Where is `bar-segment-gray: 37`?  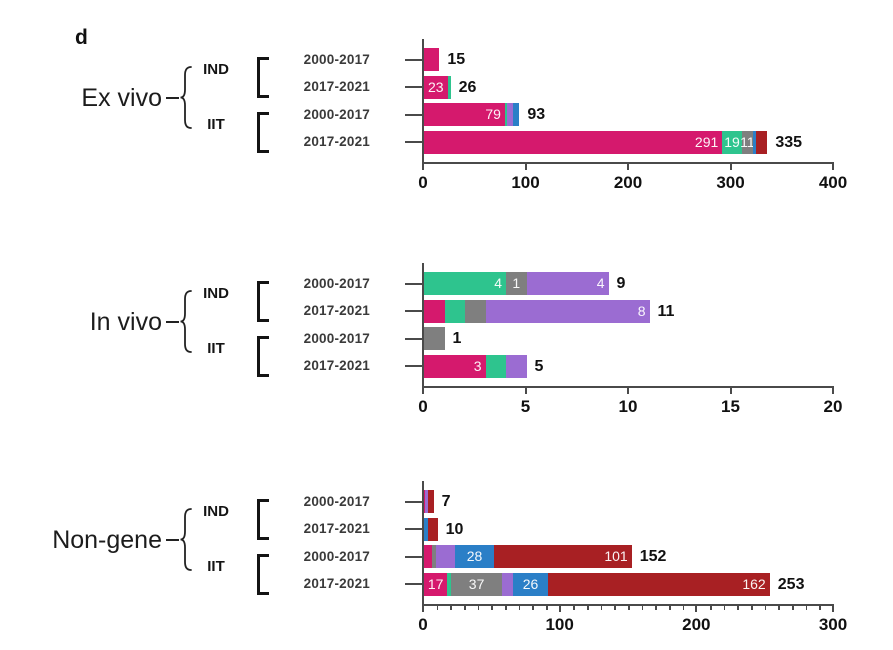 bar-segment-gray: 37 is located at coordinates (476, 584).